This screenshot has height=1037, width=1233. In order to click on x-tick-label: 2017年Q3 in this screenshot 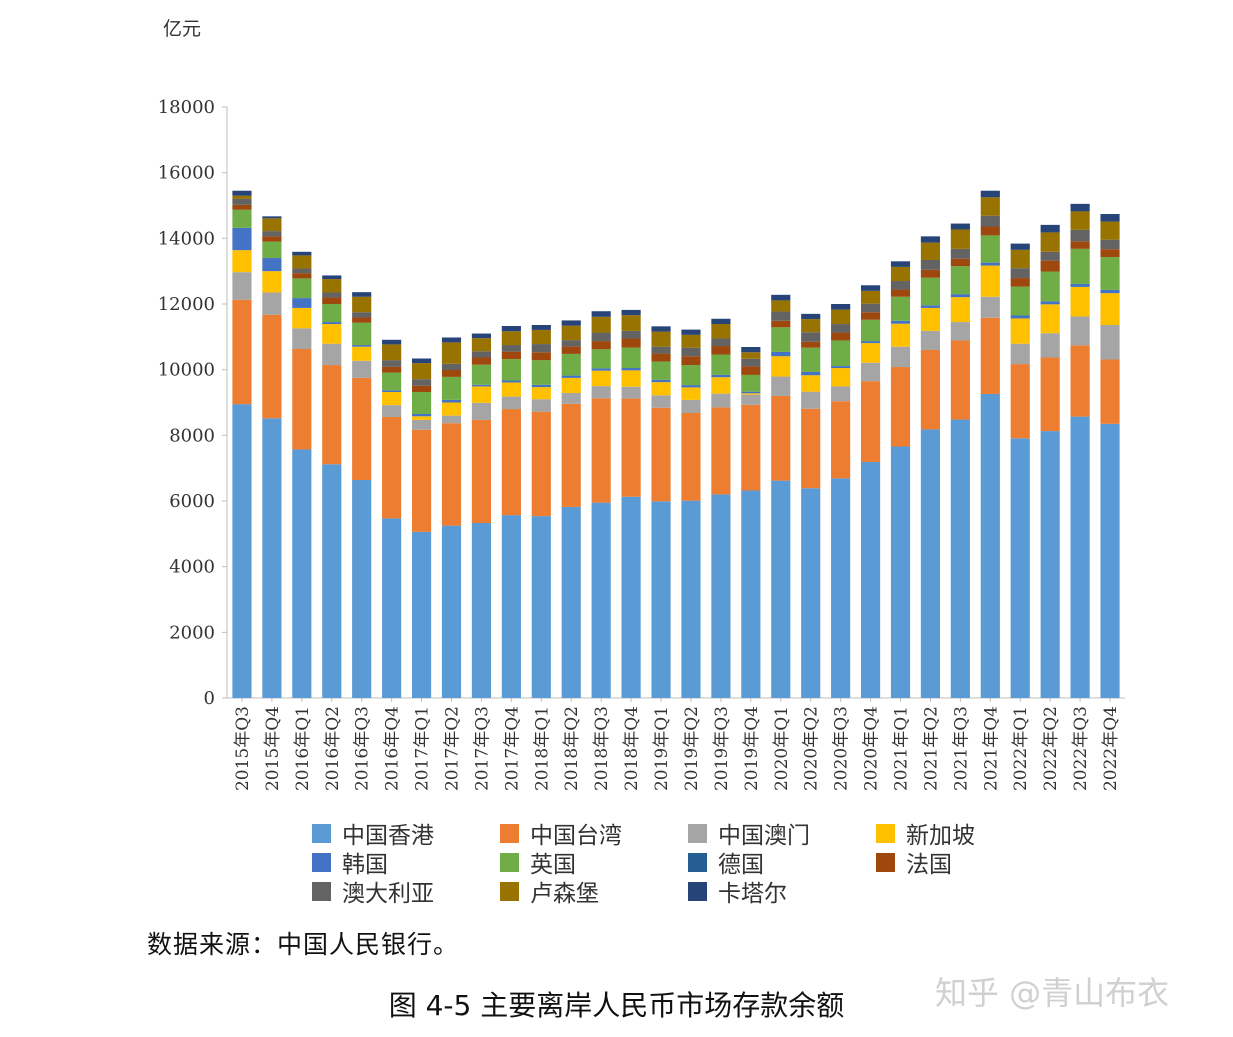, I will do `click(482, 748)`.